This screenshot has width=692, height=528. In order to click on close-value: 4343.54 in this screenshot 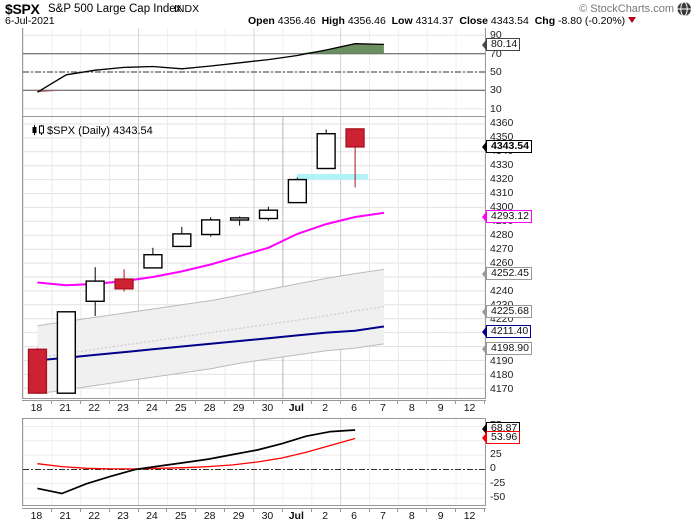, I will do `click(509, 21)`.